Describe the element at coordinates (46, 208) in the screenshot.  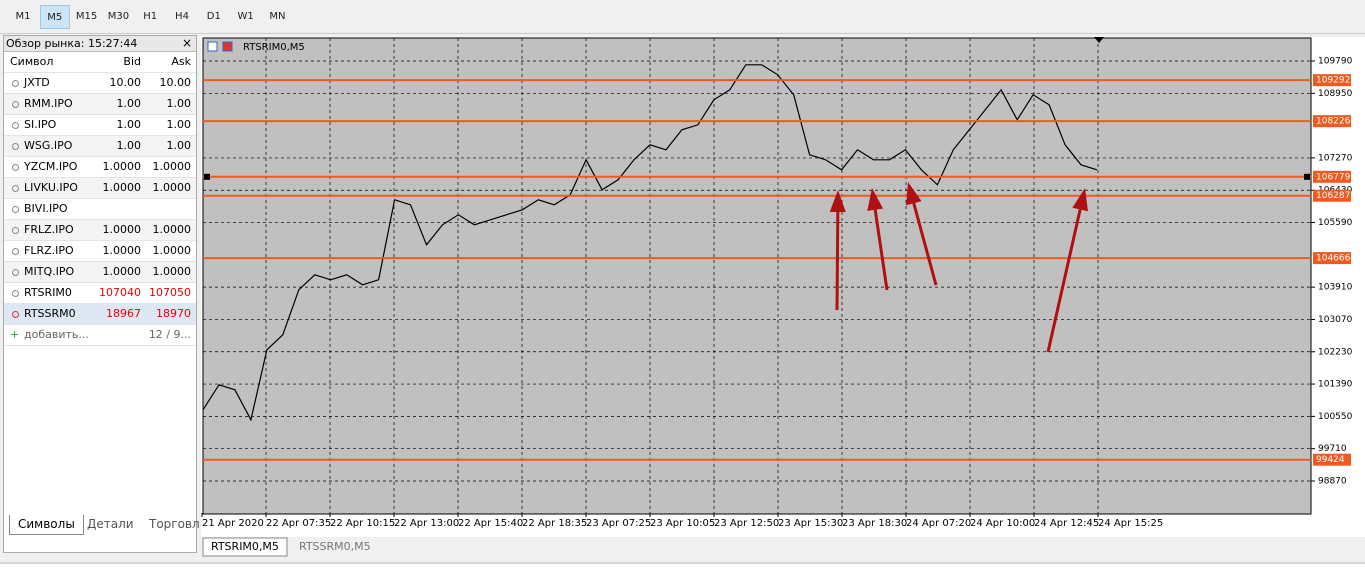
I see `symbol: BIVI.IPO` at that location.